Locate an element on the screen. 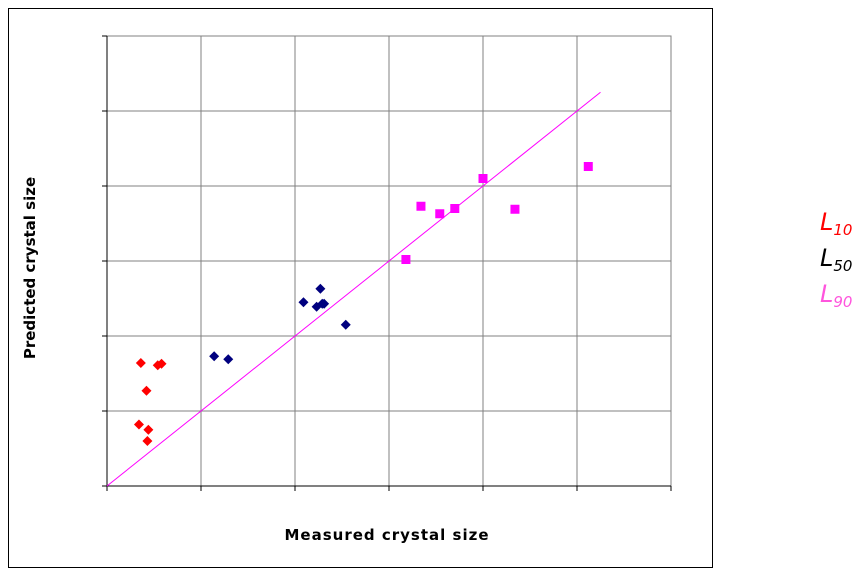  legend: L10 L50 L90 is located at coordinates (836, 262).